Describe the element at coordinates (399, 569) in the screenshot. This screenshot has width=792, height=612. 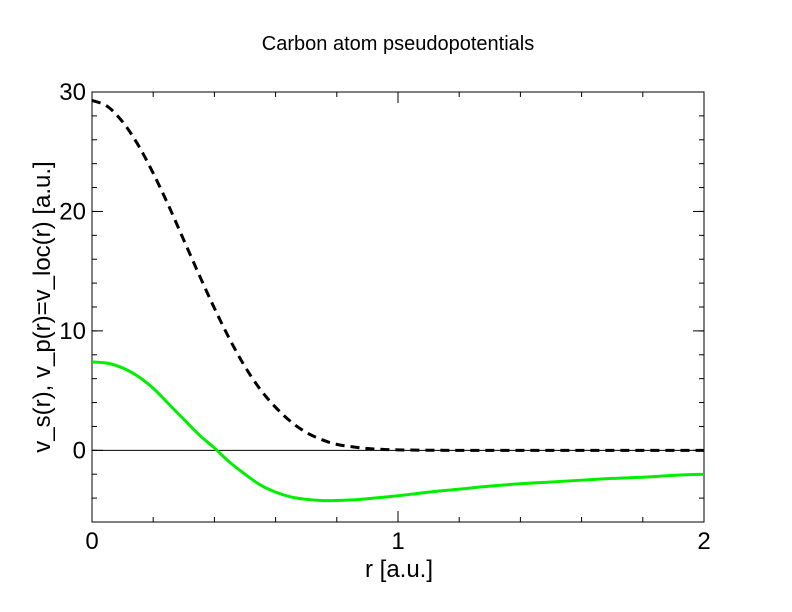
I see `x-axis-label: r [a.u.]` at that location.